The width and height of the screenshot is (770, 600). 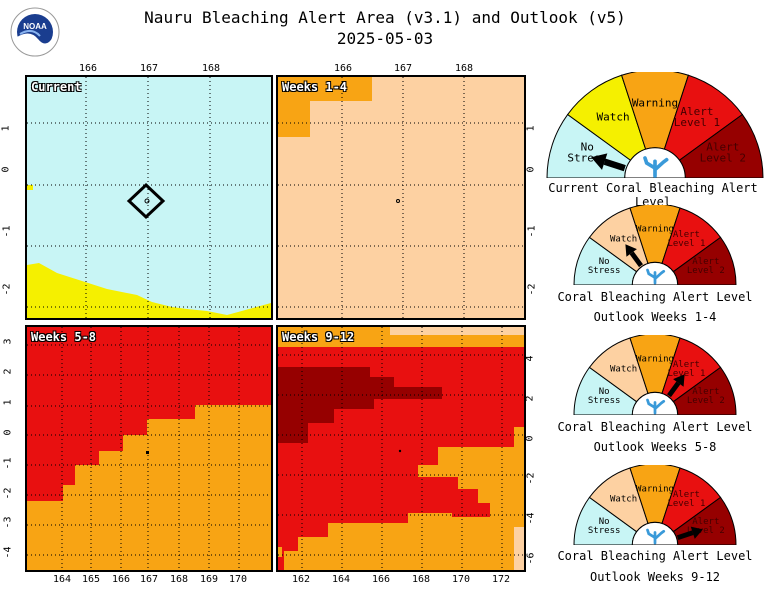 What do you see at coordinates (8, 341) in the screenshot?
I see `tick-label: 3` at bounding box center [8, 341].